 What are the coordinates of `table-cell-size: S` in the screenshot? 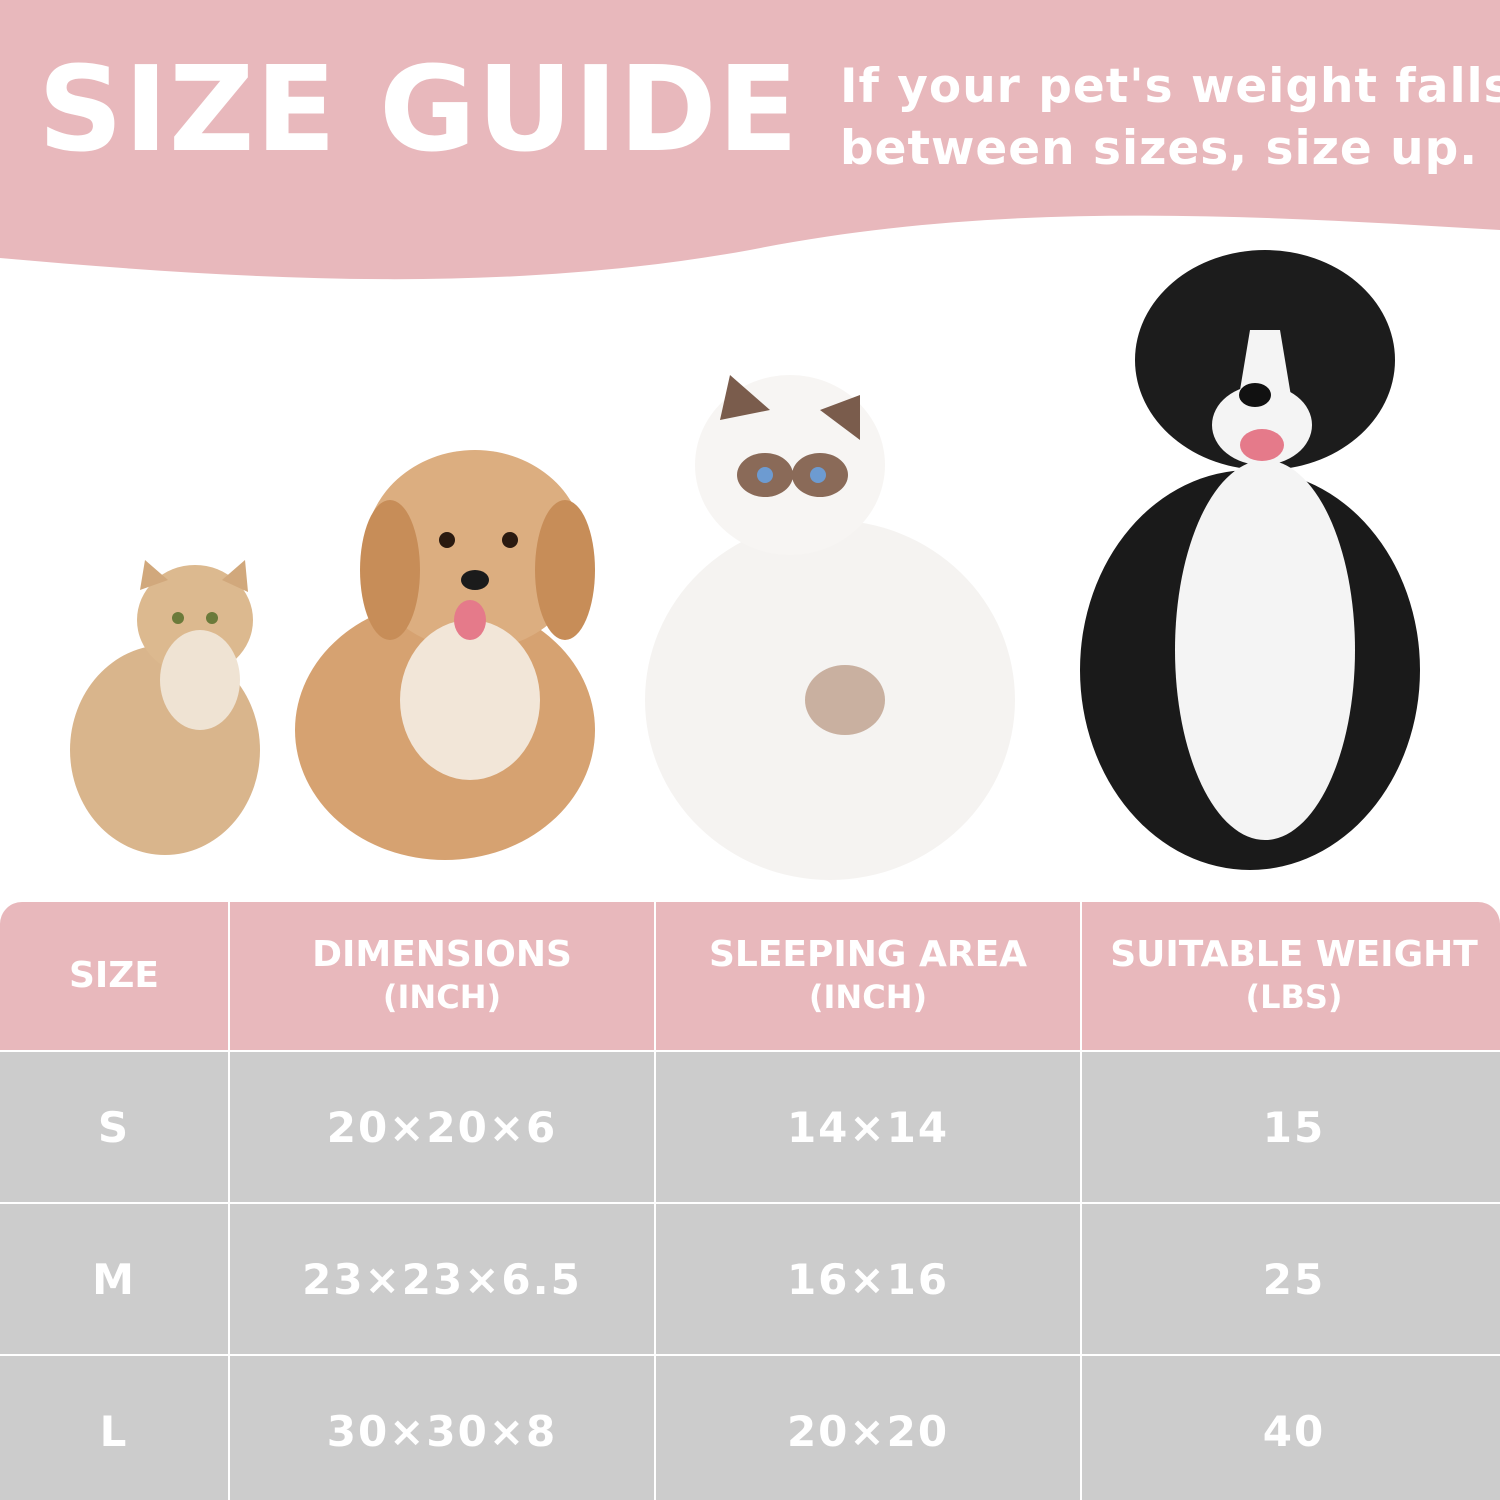 It's located at (114, 1127).